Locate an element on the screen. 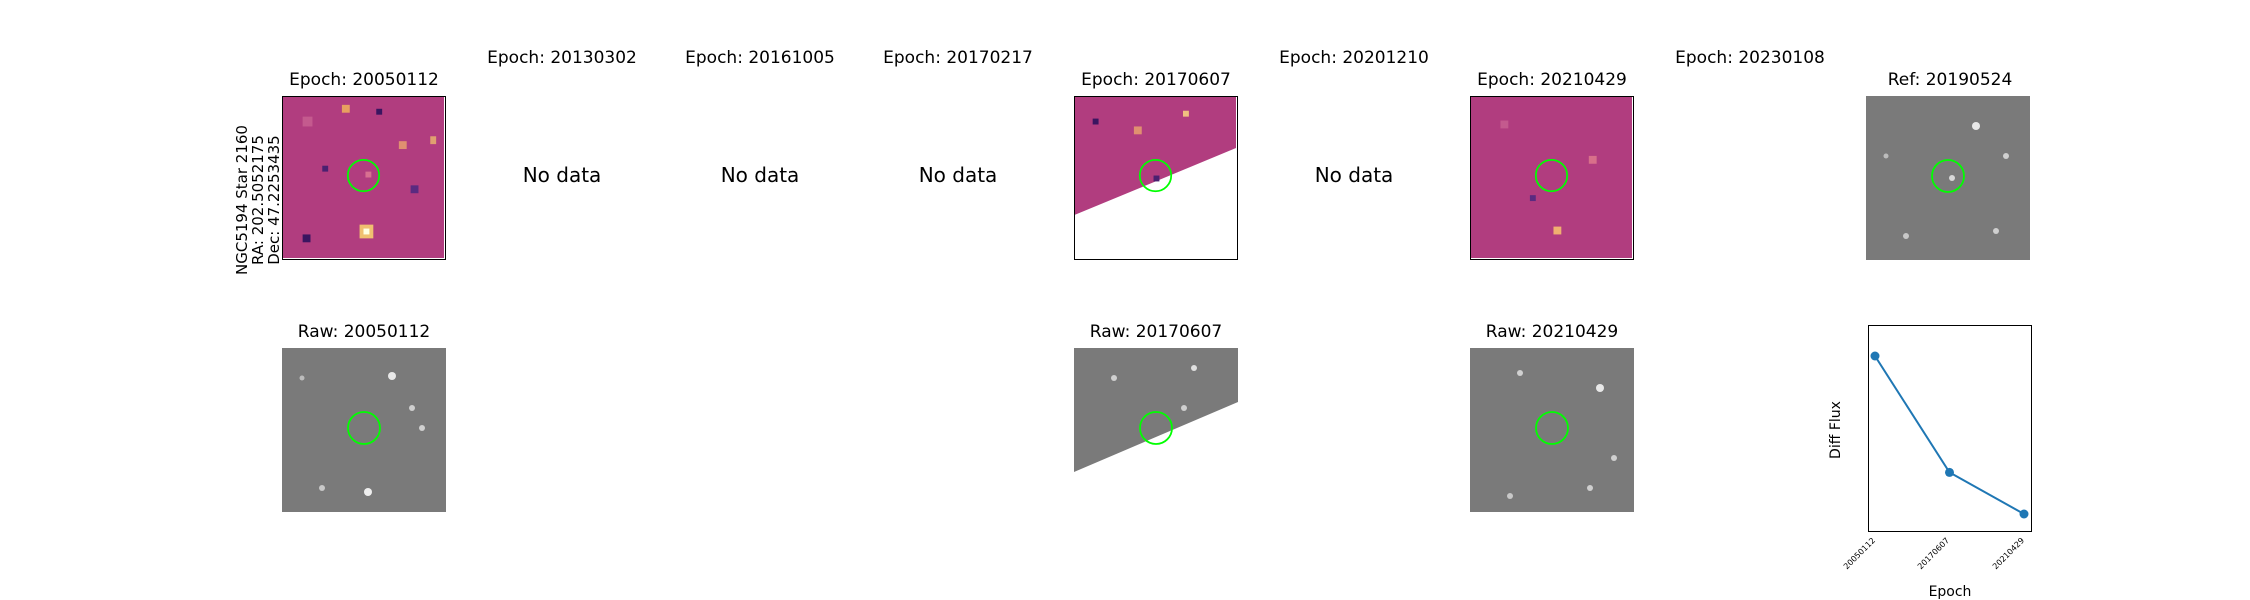  epoch-title-4: Epoch: 20170217 is located at coordinates (958, 58).